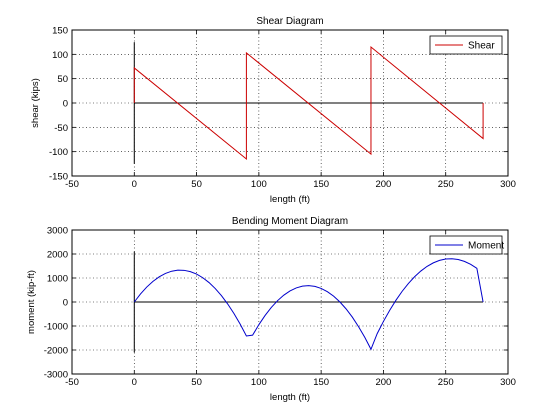 The height and width of the screenshot is (420, 560). I want to click on y-tick-label: 3000, so click(57, 231).